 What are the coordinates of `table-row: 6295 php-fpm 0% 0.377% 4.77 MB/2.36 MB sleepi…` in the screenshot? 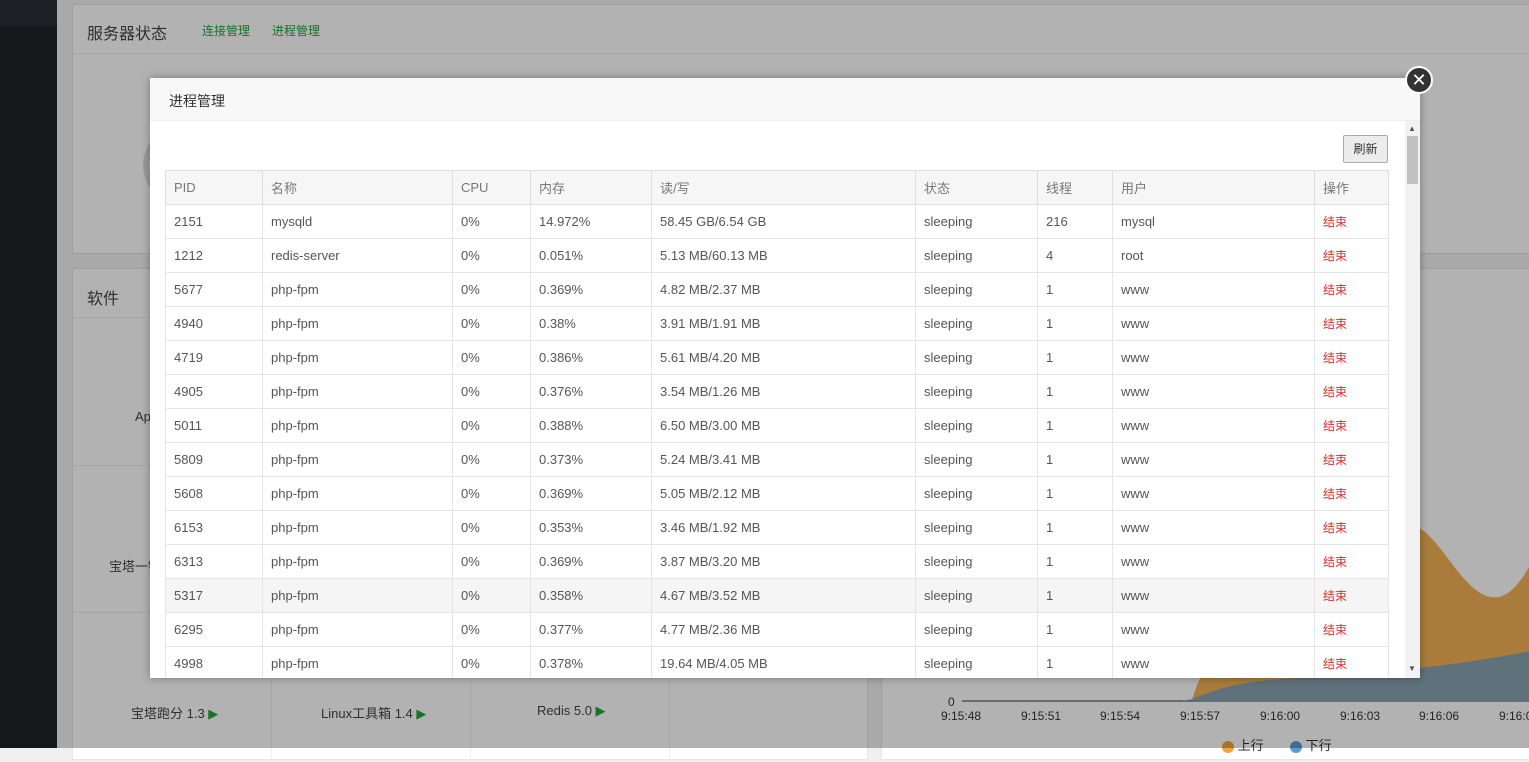 It's located at (777, 629).